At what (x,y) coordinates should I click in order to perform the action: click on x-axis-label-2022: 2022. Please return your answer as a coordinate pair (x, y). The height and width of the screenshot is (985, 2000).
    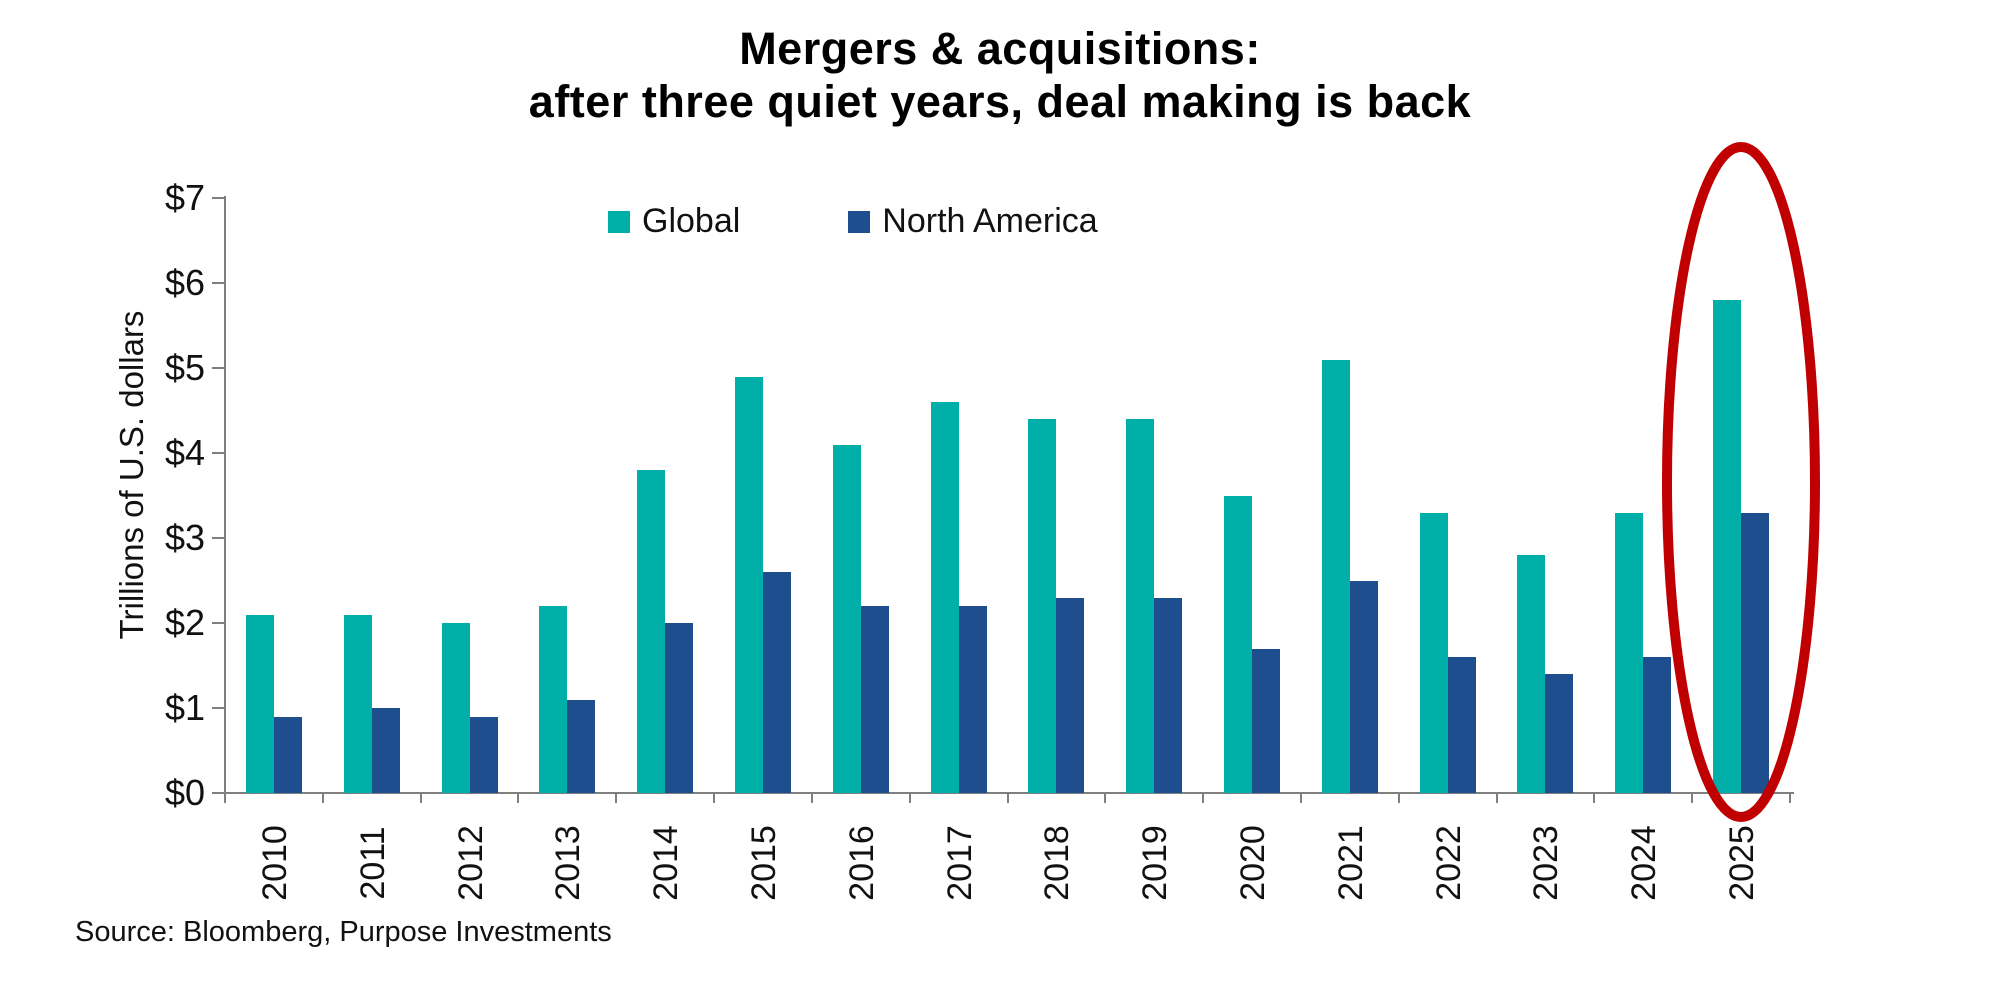
    Looking at the image, I should click on (1448, 863).